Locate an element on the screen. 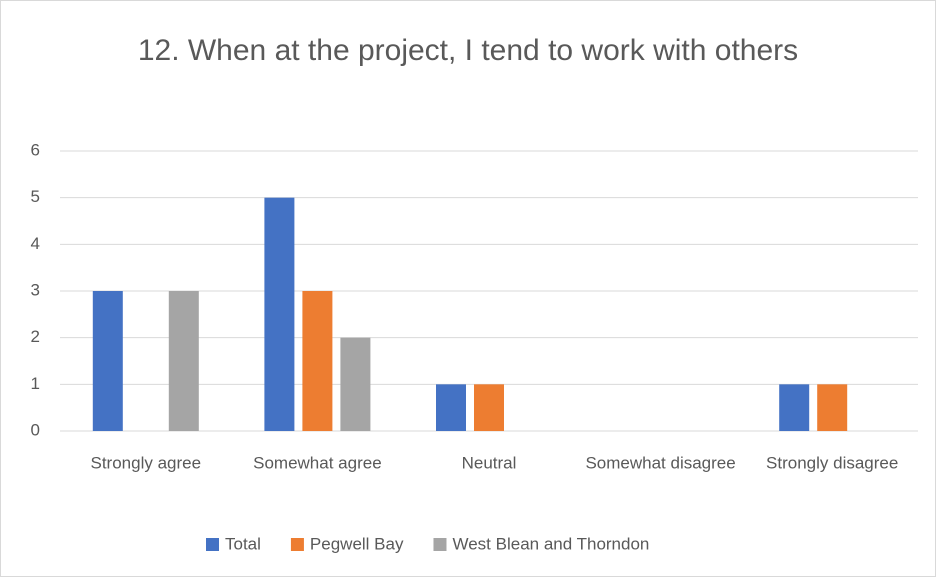 The image size is (936, 577). x-tick-label: Neutral is located at coordinates (489, 462).